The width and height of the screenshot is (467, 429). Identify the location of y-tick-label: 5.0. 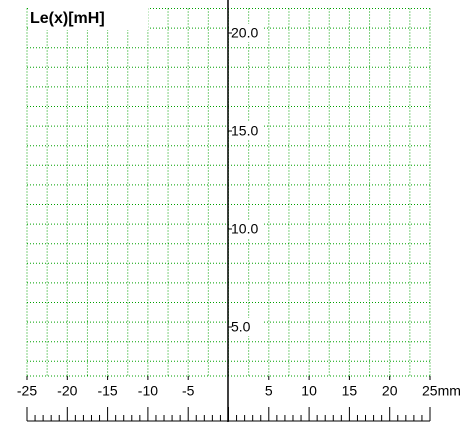
(241, 327).